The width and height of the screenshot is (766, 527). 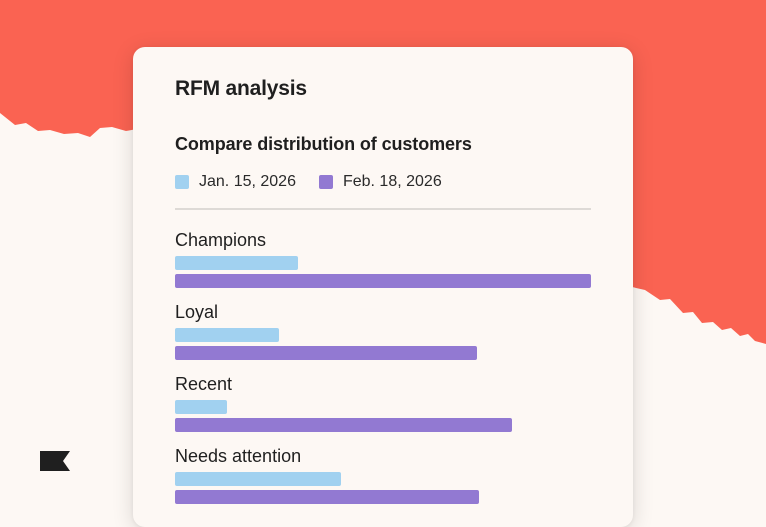 What do you see at coordinates (197, 312) in the screenshot?
I see `category-label: Loyal` at bounding box center [197, 312].